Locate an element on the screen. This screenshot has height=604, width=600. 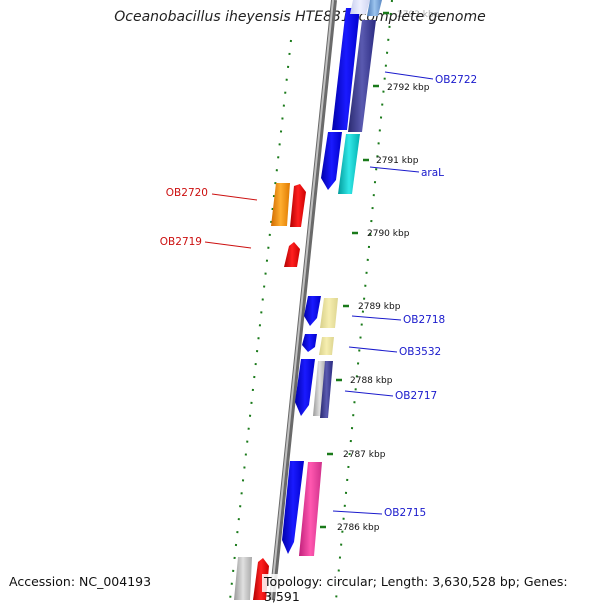
gene-label-ob2715: OB2715 is located at coordinates (405, 513).